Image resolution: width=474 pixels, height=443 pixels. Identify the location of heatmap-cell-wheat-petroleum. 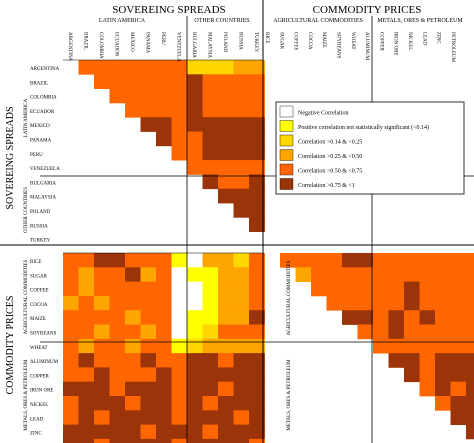
(470, 346).